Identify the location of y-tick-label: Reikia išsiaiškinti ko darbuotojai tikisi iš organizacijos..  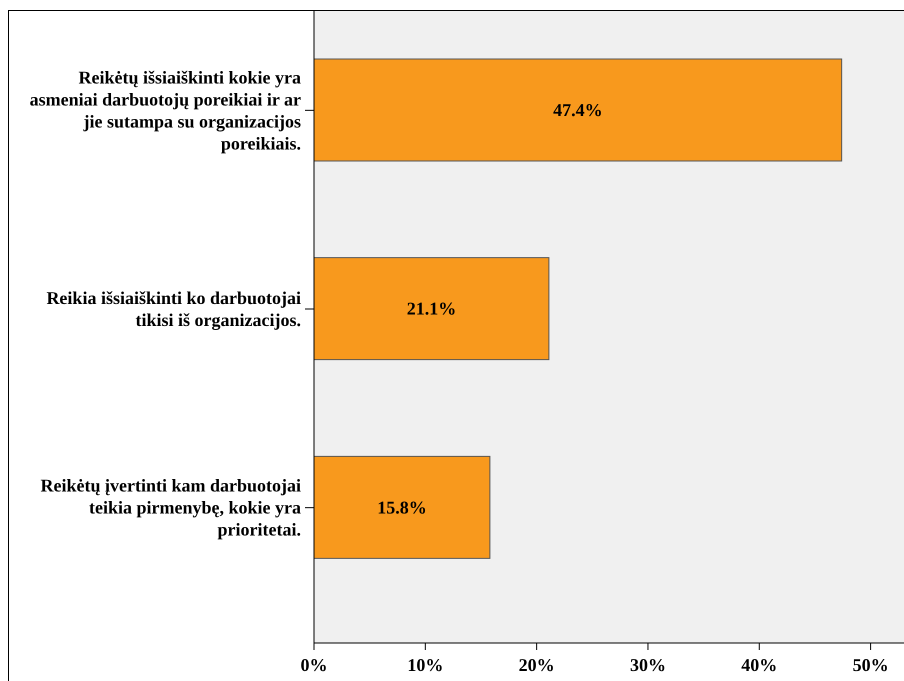
(173, 309).